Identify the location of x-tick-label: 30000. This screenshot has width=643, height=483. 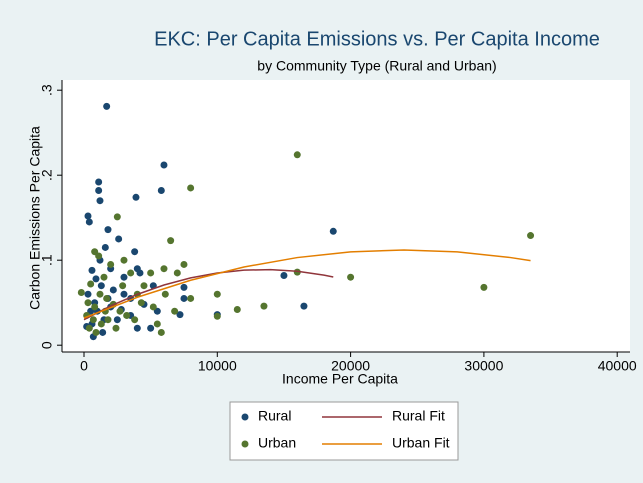
(483, 366).